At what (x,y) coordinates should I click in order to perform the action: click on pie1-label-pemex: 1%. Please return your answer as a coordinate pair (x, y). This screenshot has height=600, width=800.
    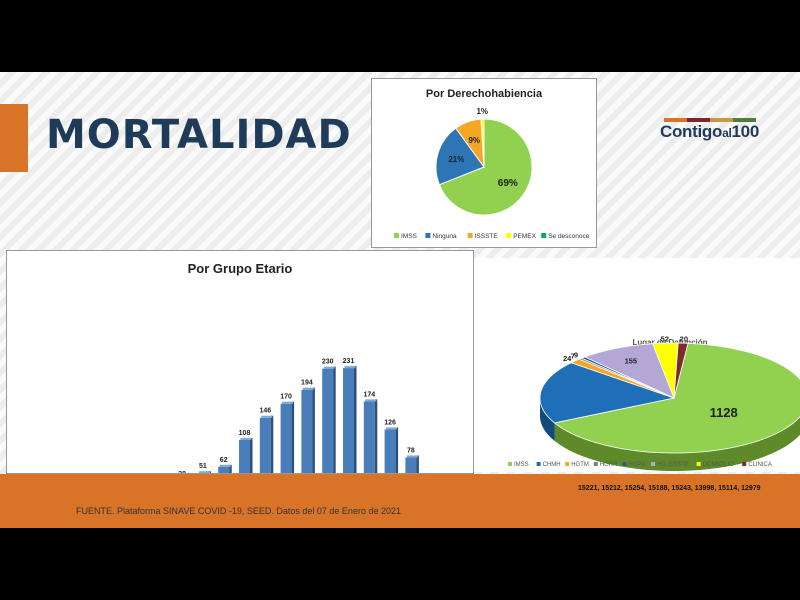
    Looking at the image, I should click on (482, 111).